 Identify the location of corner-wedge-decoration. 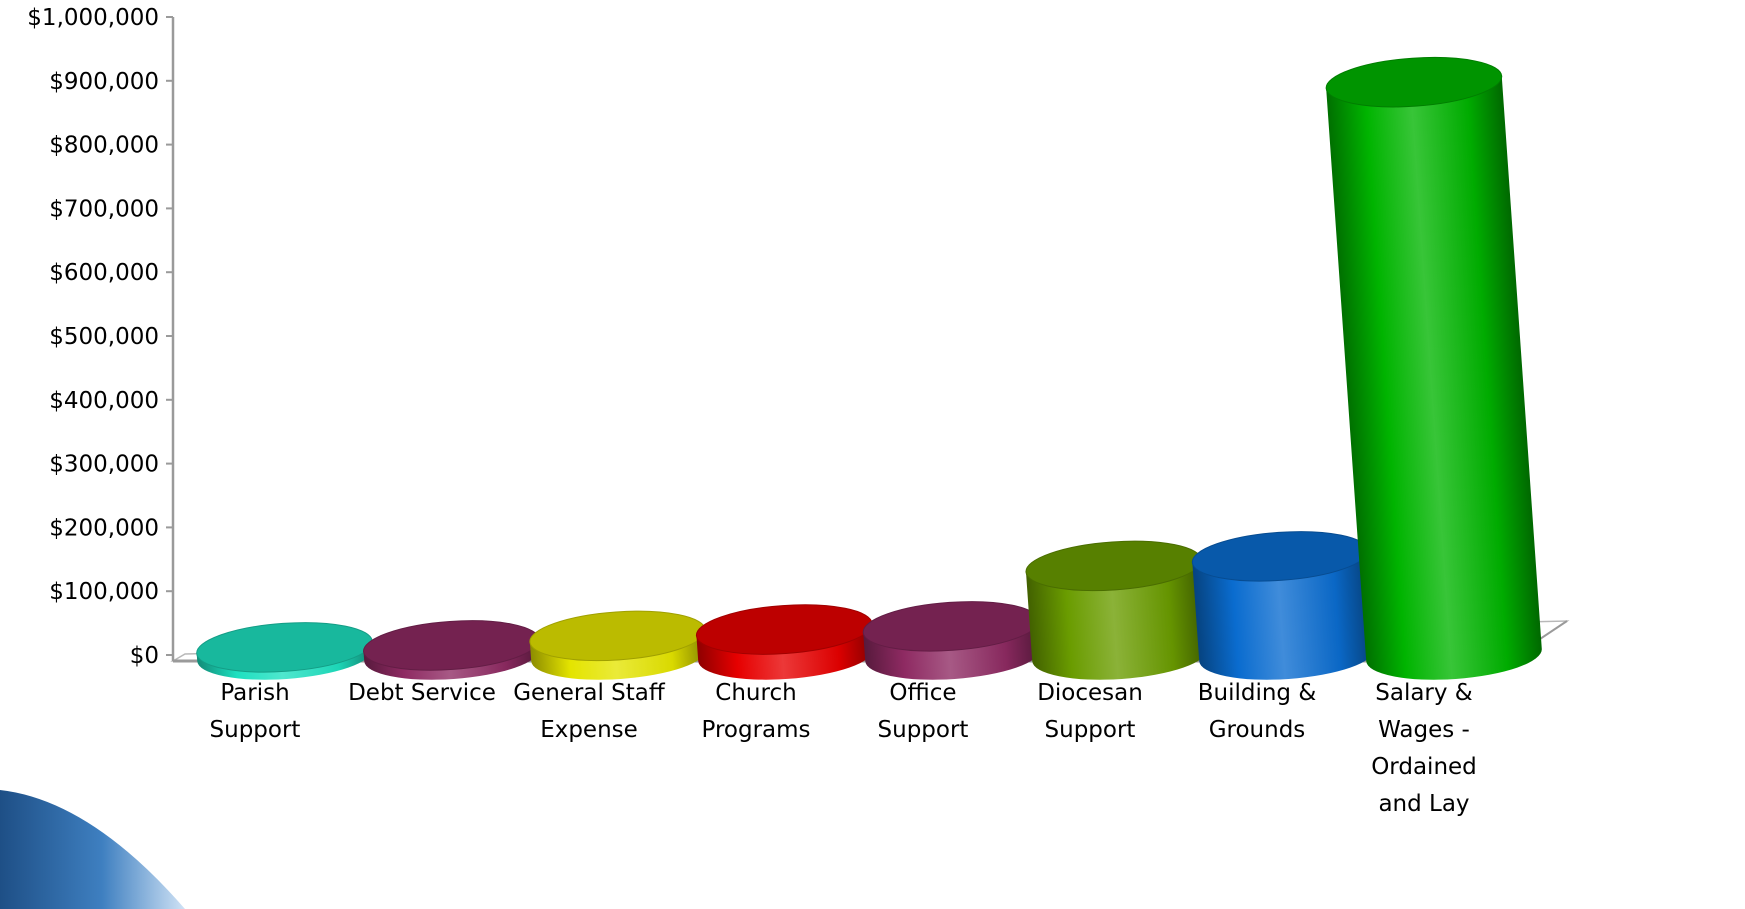
(92, 849).